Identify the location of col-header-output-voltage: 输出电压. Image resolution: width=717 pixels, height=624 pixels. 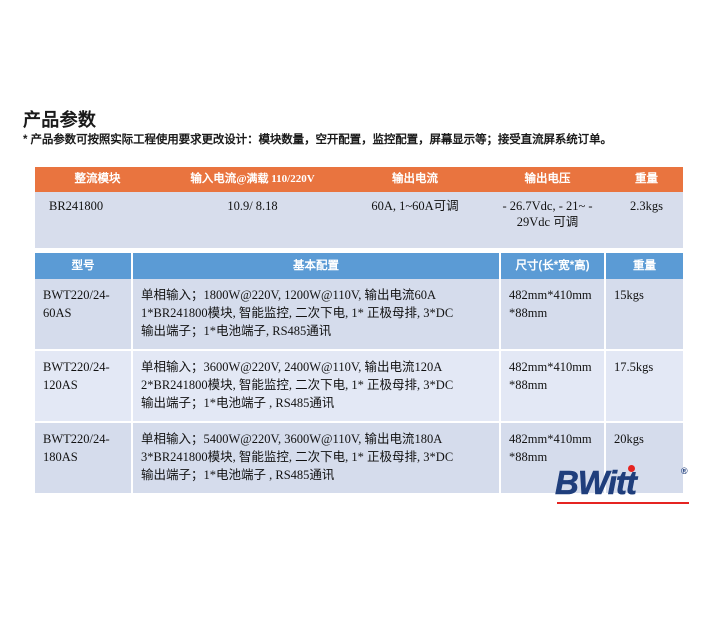
(547, 179).